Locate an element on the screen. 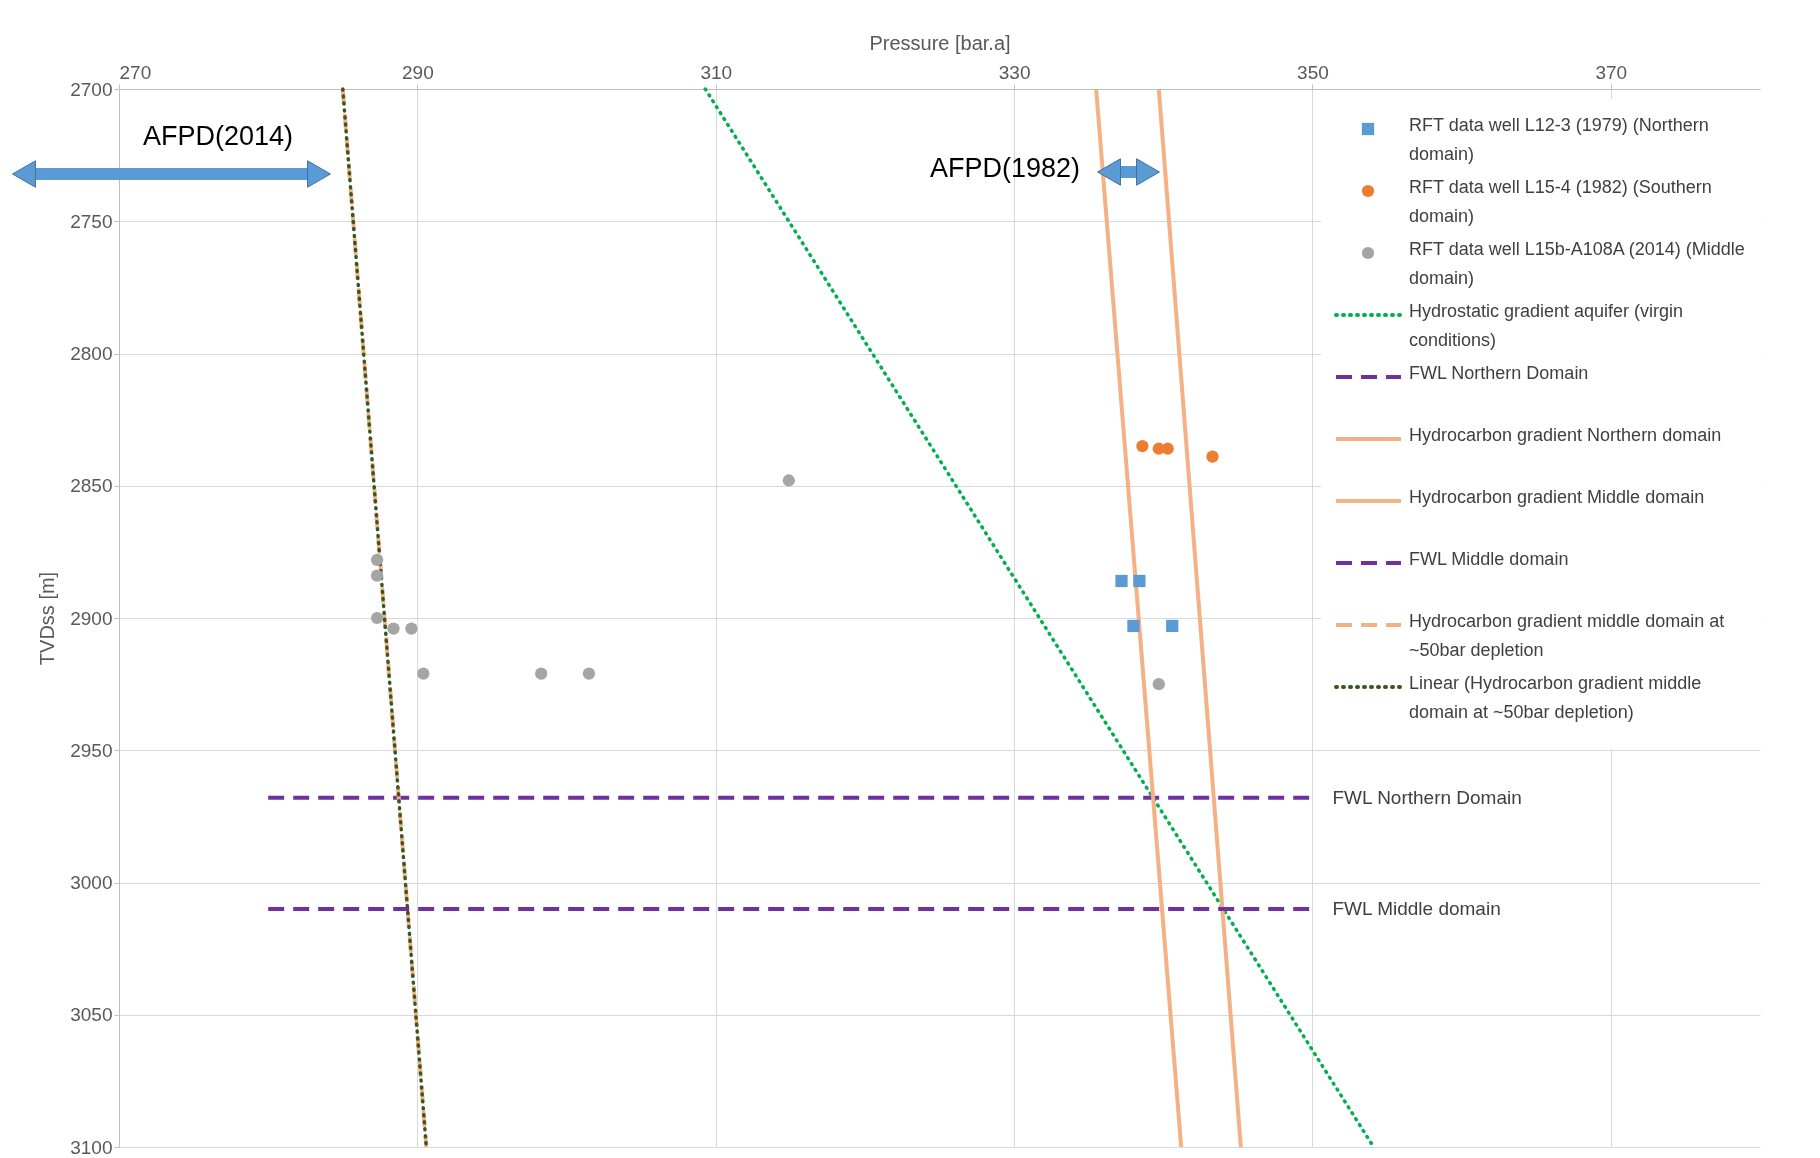 The width and height of the screenshot is (1820, 1158). y-tick-label: 2850 is located at coordinates (91, 486).